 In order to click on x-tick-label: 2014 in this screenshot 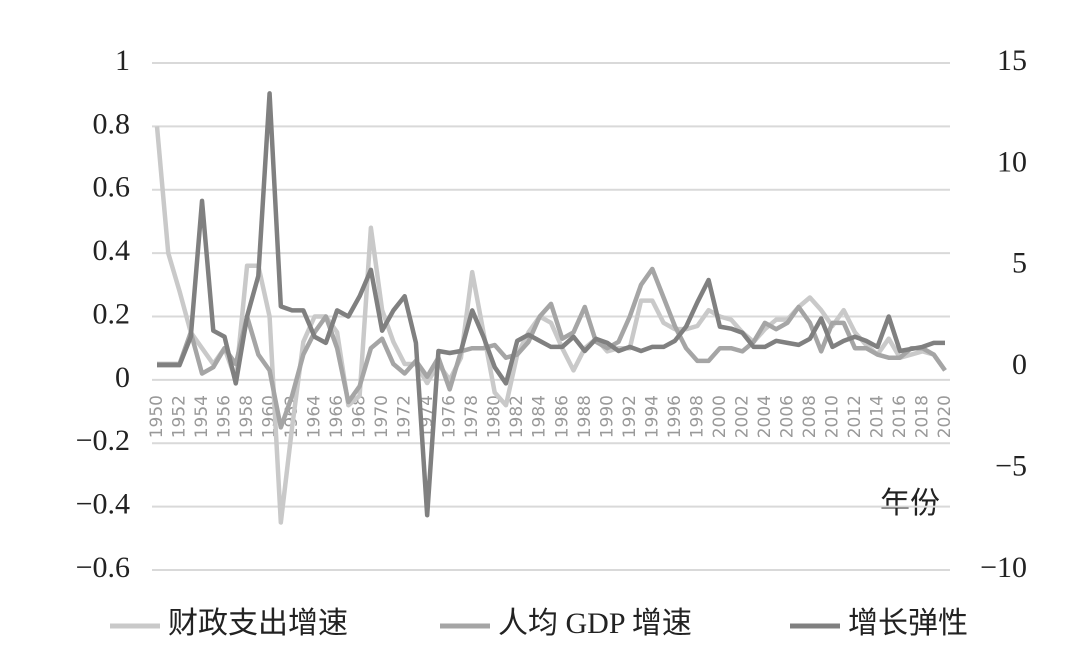, I will do `click(877, 416)`.